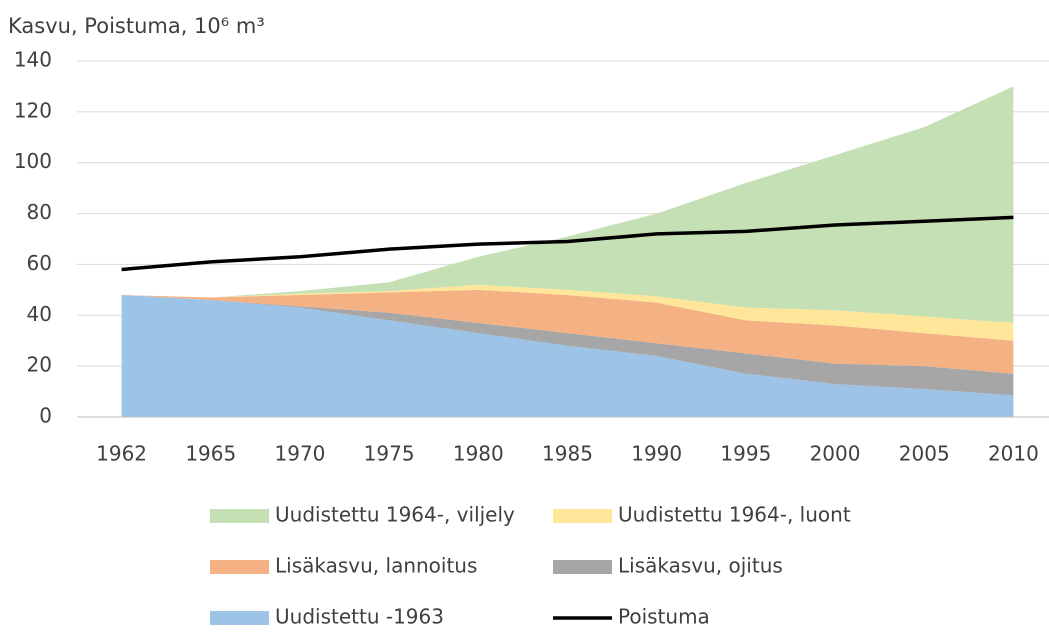  What do you see at coordinates (567, 243) in the screenshot?
I see `line` at bounding box center [567, 243].